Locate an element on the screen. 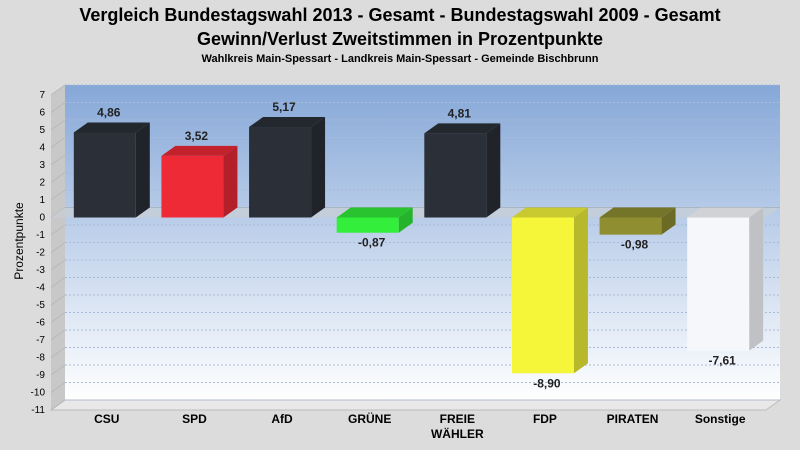  bar-piraten is located at coordinates (637, 221).